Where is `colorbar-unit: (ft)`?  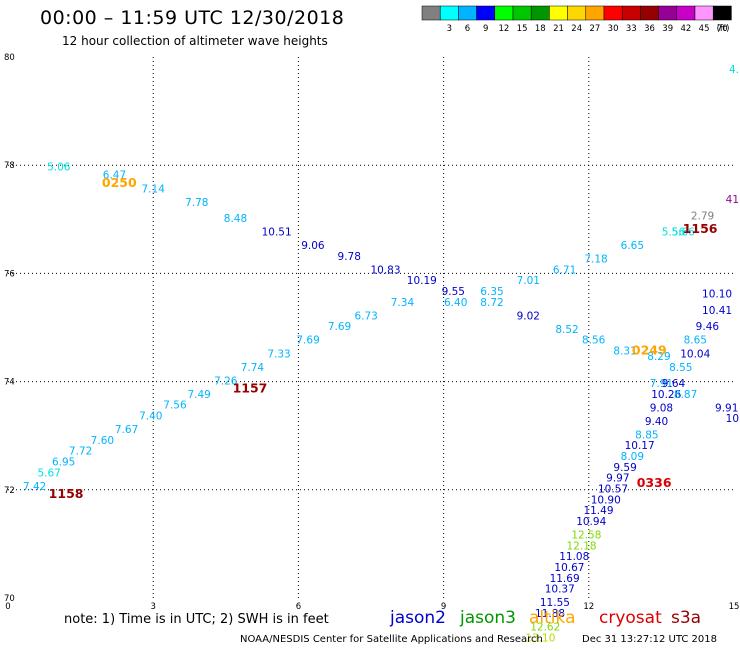 colorbar-unit: (ft) is located at coordinates (723, 29).